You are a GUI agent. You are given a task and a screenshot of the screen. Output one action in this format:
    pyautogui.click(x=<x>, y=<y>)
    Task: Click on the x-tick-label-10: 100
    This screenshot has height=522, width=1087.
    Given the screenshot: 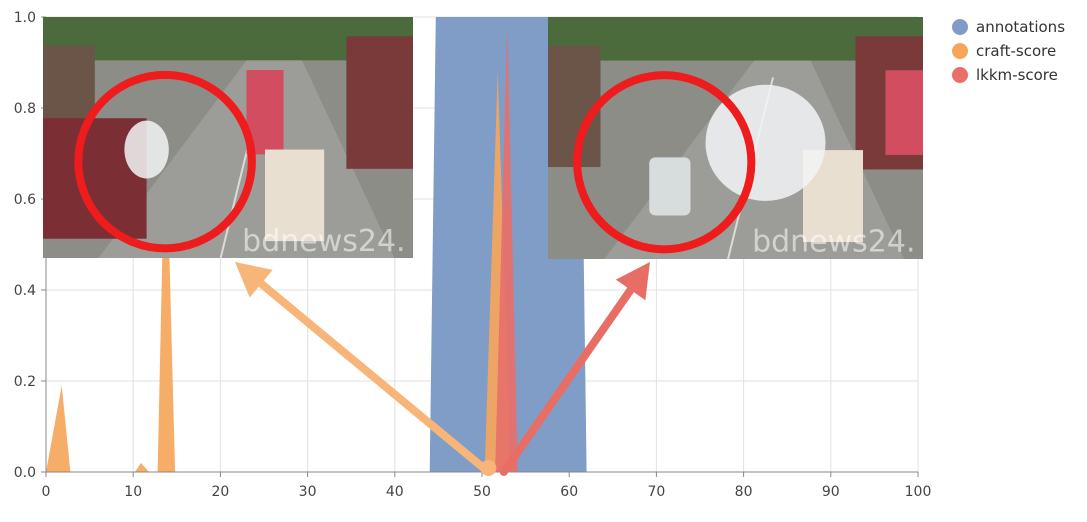 What is the action you would take?
    pyautogui.click(x=918, y=492)
    